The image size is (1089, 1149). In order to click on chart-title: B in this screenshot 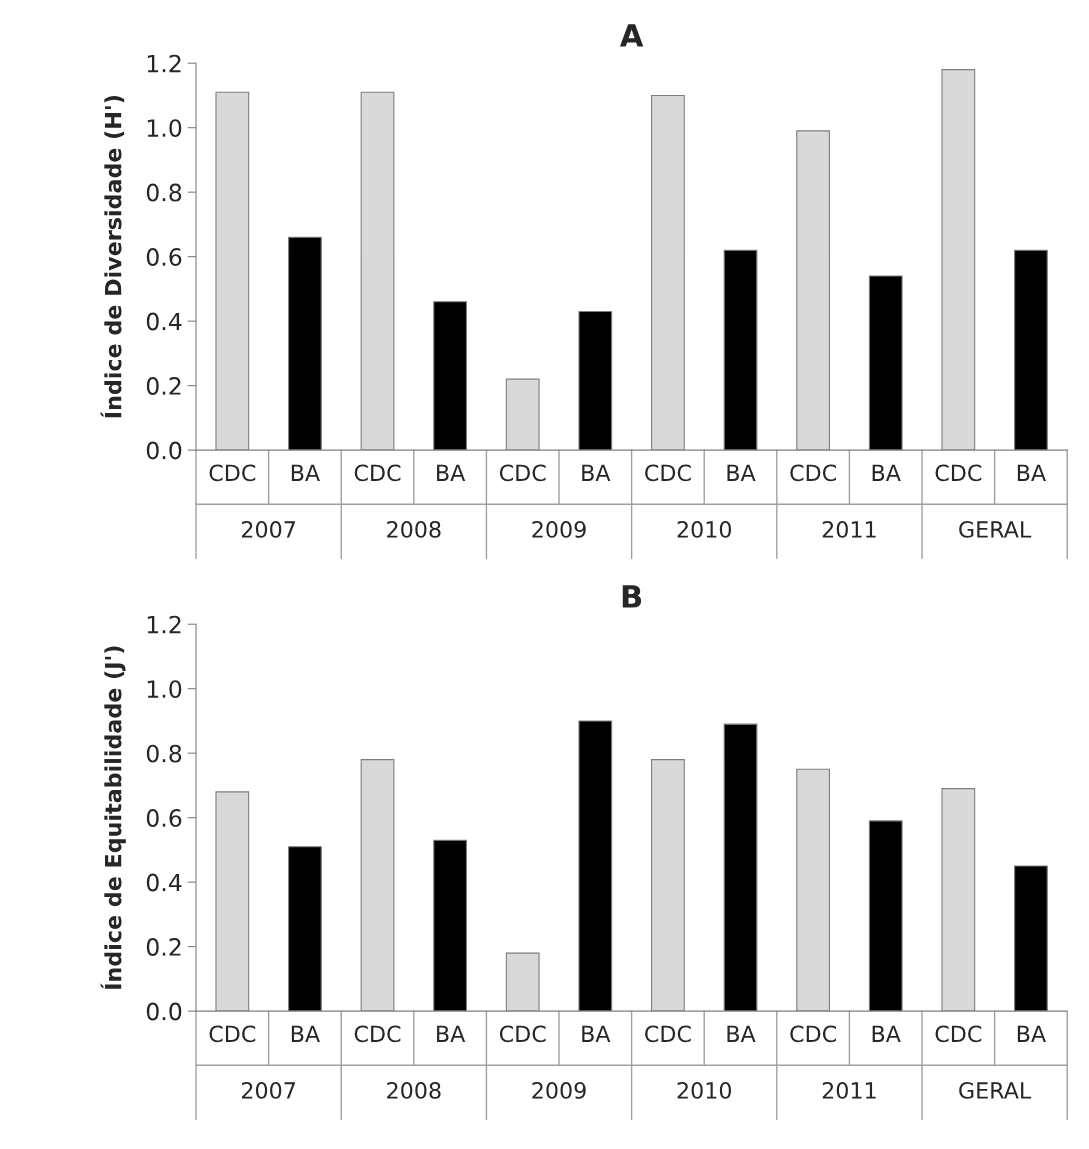, I will do `click(632, 596)`.